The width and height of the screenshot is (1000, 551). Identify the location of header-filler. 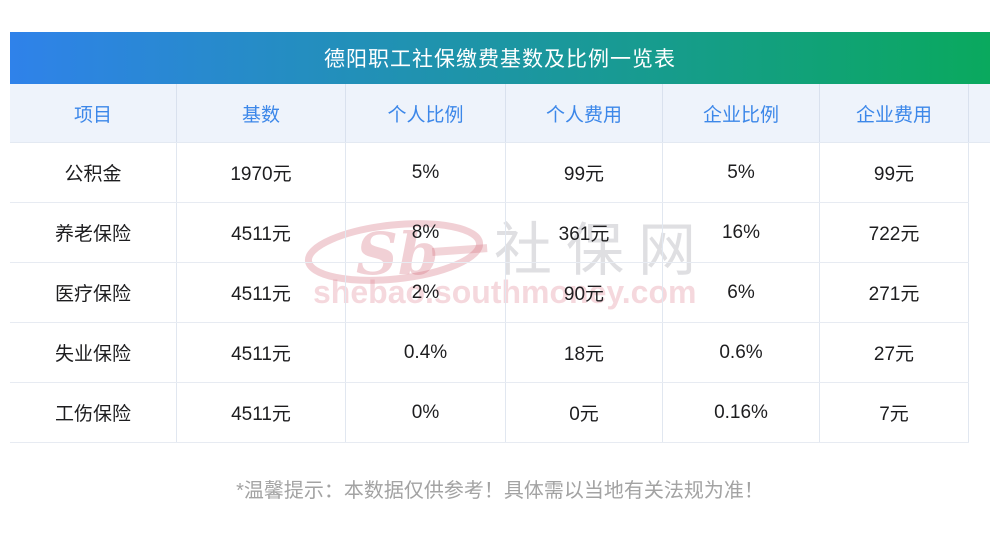
(979, 113).